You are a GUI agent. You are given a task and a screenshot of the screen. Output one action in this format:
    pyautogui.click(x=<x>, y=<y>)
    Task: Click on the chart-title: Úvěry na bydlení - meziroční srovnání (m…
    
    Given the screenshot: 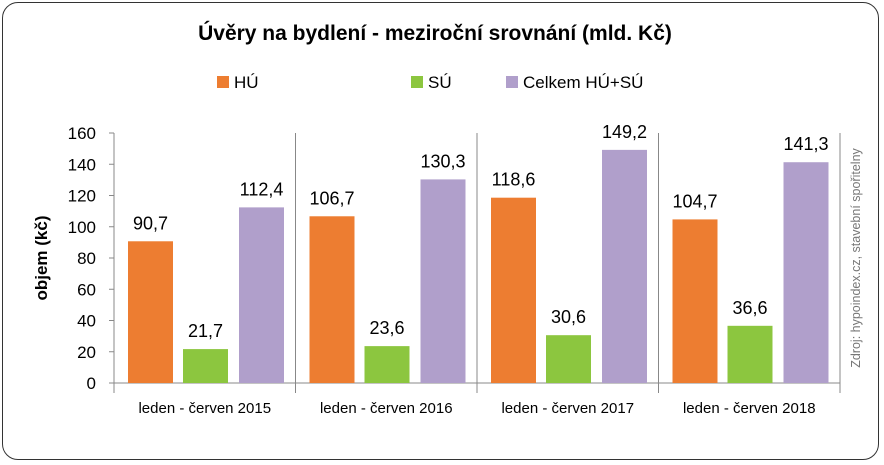 What is the action you would take?
    pyautogui.click(x=435, y=33)
    